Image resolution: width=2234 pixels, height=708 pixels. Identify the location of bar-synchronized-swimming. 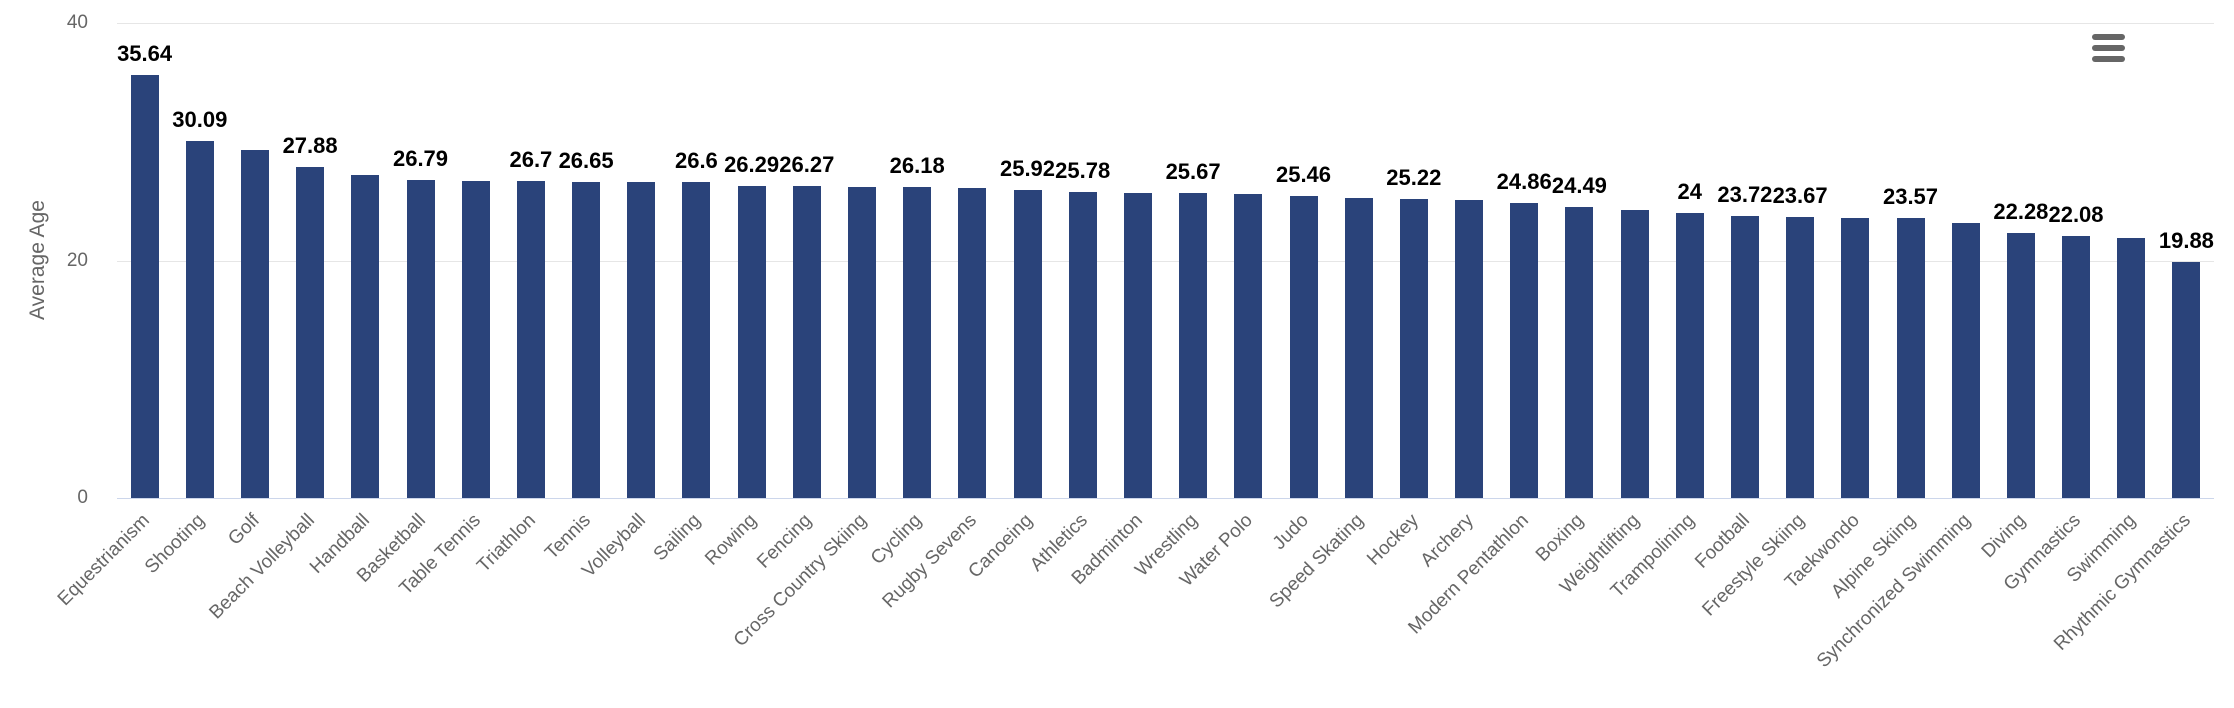
(1965, 360).